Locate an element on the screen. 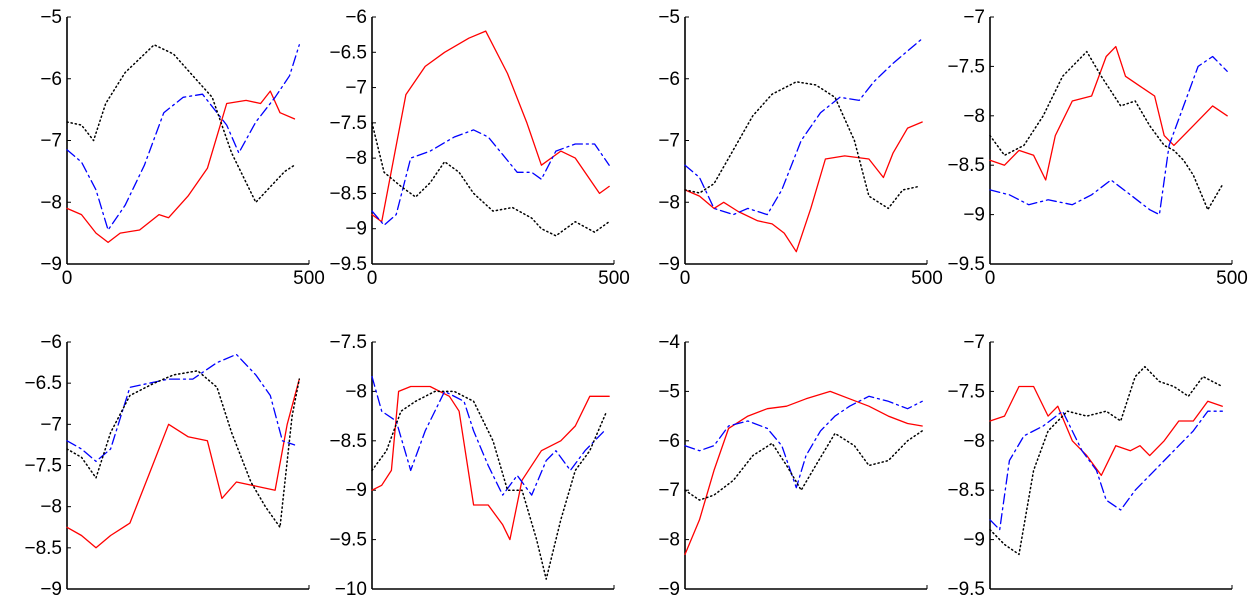  subplot-1: −9 −8 −7 −6 −5 0 500 is located at coordinates (182, 148).